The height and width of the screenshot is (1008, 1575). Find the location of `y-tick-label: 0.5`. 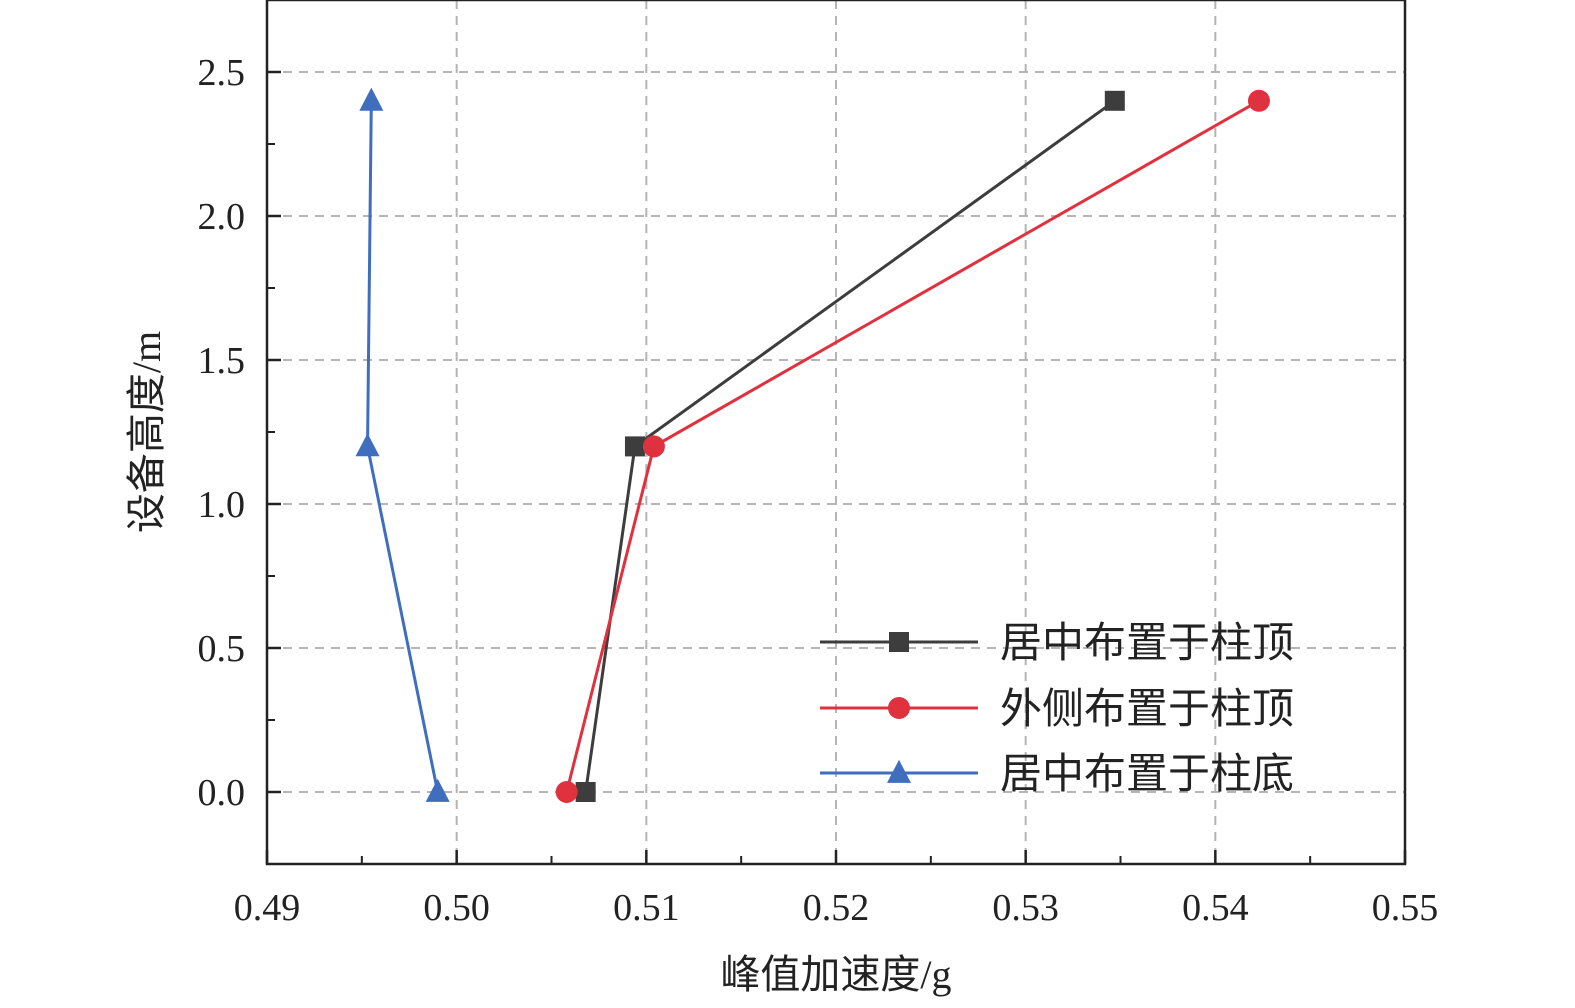

y-tick-label: 0.5 is located at coordinates (222, 649).